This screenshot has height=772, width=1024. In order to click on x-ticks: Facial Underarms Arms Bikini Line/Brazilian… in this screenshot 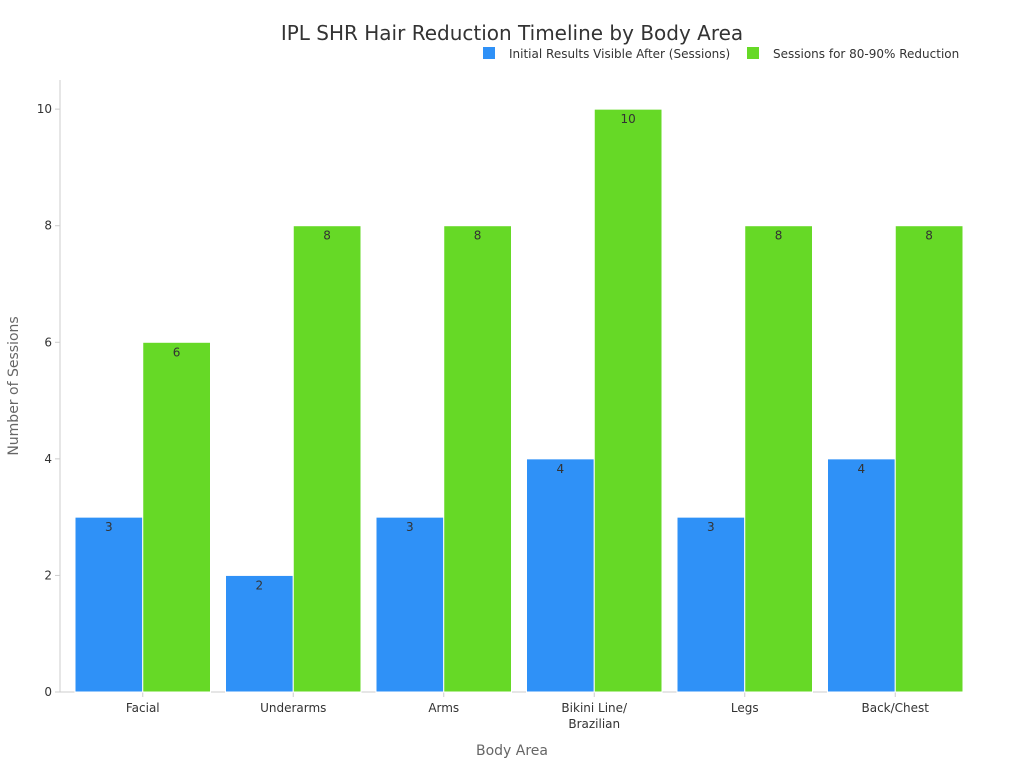, I will do `click(527, 711)`.